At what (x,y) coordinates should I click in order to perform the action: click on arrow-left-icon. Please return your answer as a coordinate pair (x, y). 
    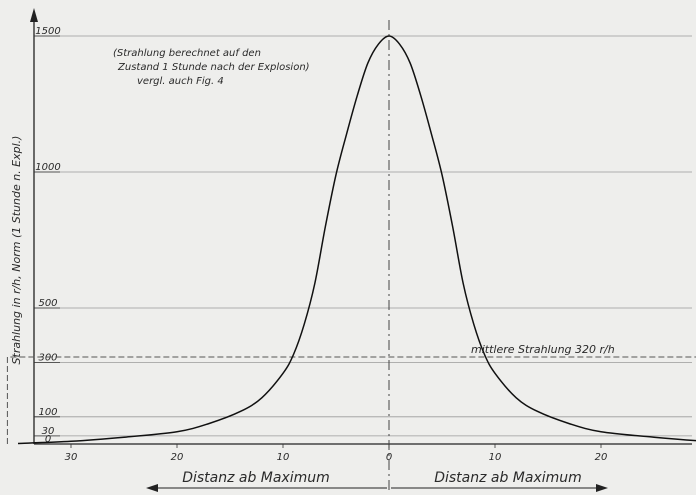
    Looking at the image, I should click on (152, 488).